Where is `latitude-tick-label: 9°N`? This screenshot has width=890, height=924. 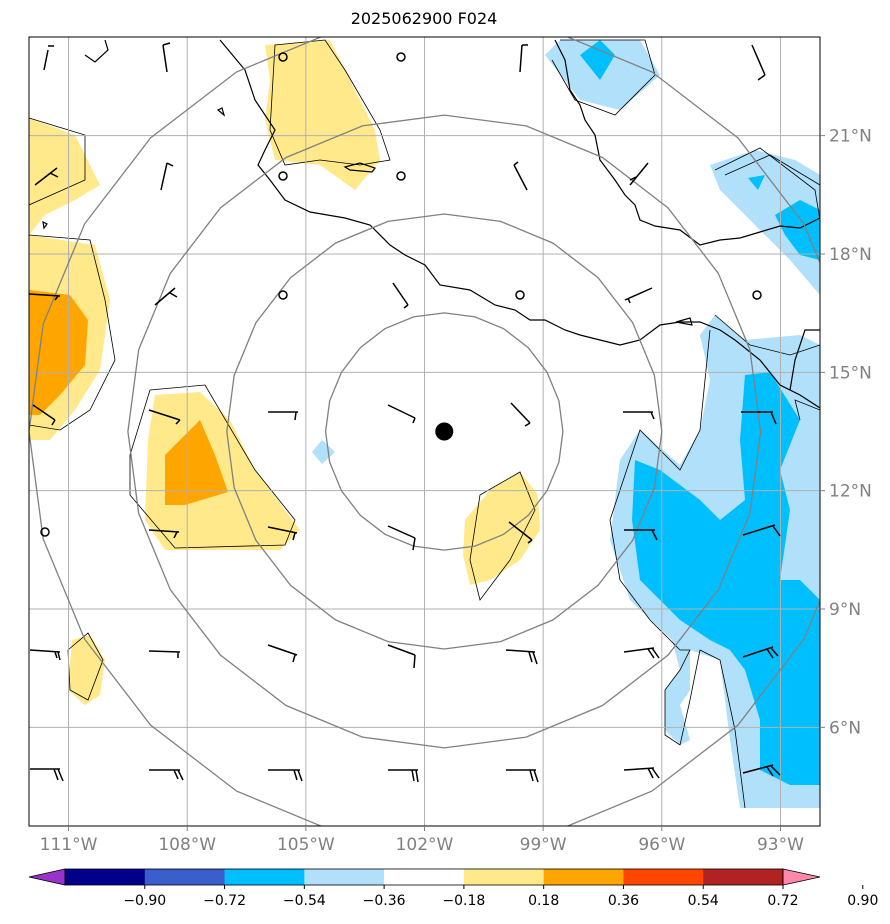
latitude-tick-label: 9°N is located at coordinates (845, 610).